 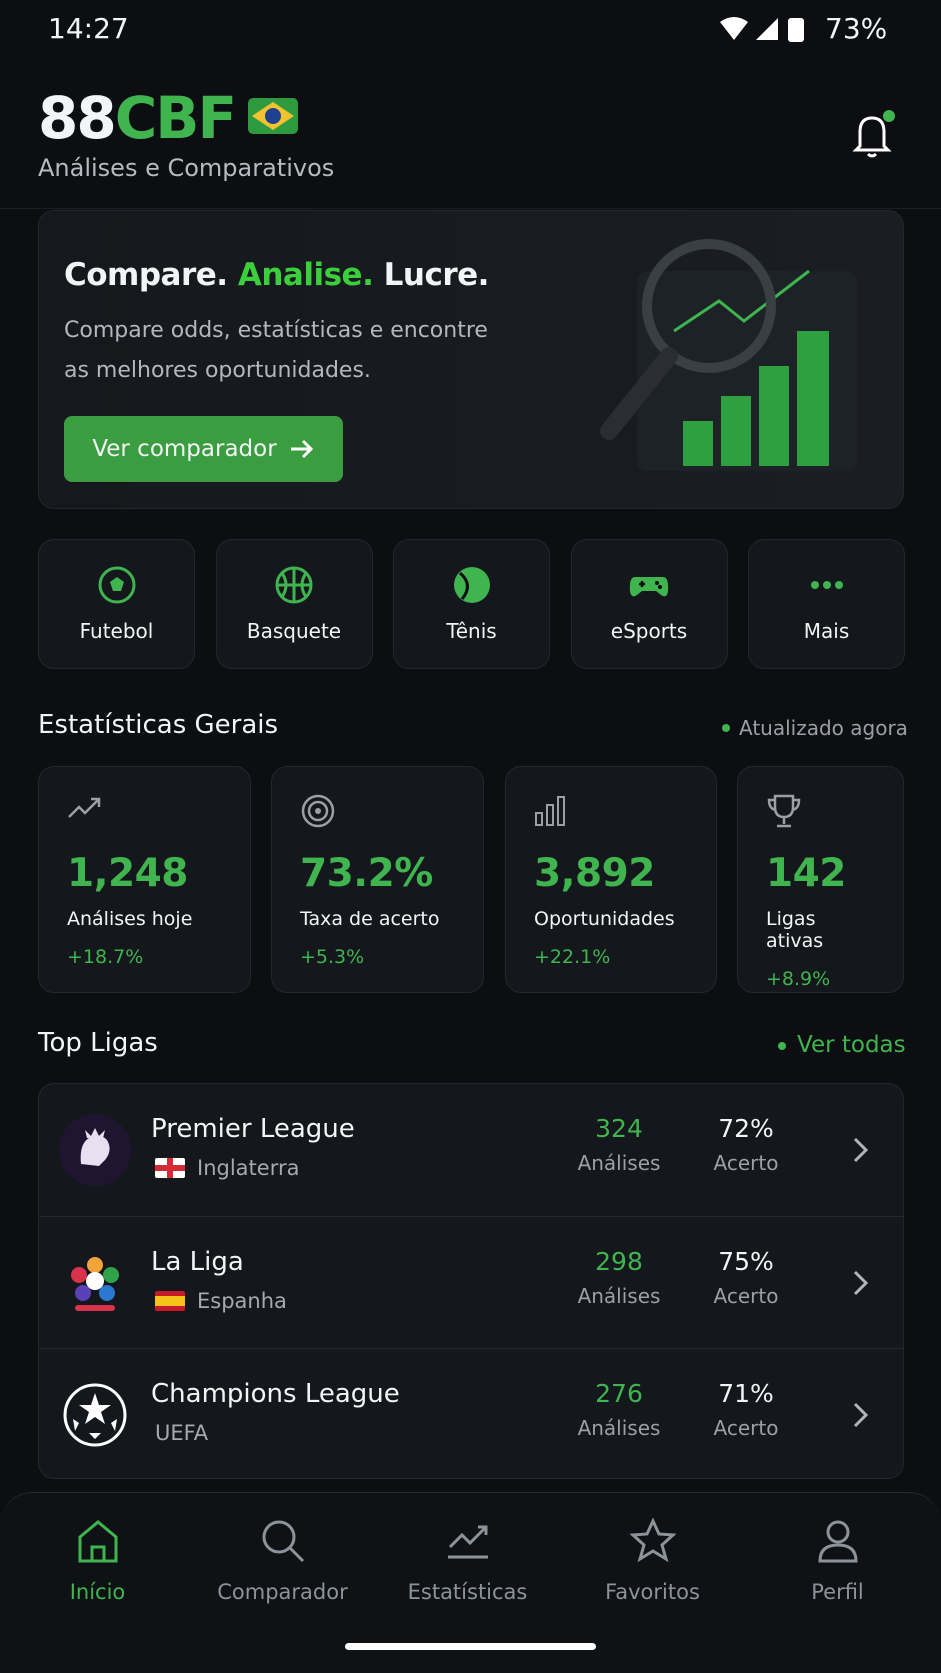 I want to click on section-title: Estatísticas Gerais, so click(x=158, y=725).